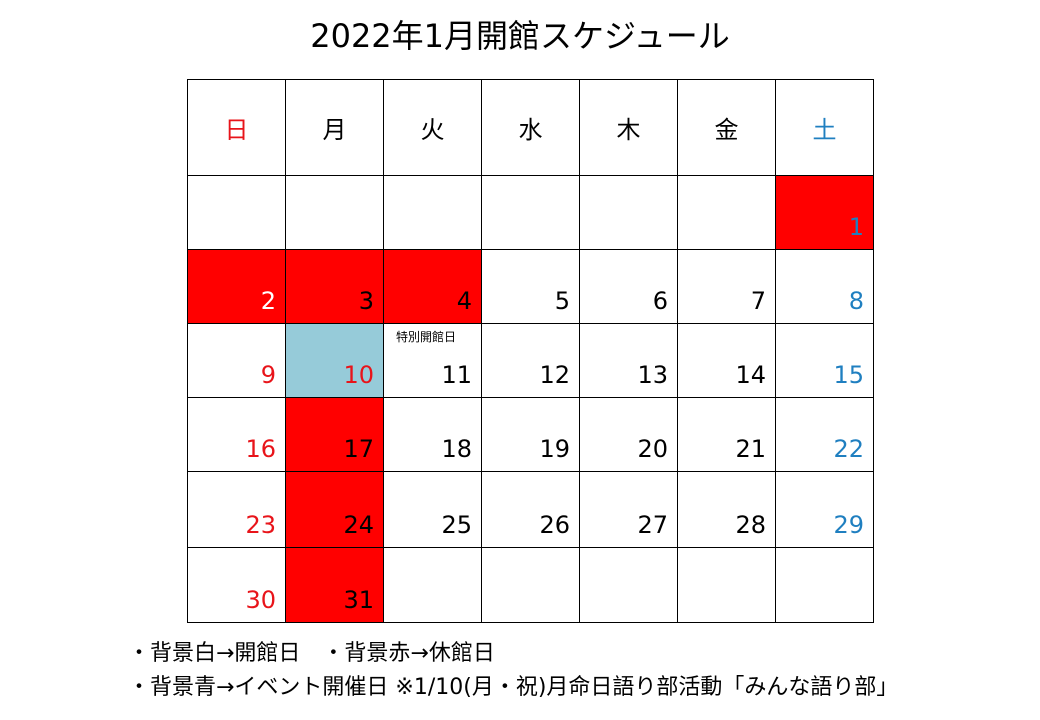  Describe the element at coordinates (358, 449) in the screenshot. I see `day-number: 17` at that location.